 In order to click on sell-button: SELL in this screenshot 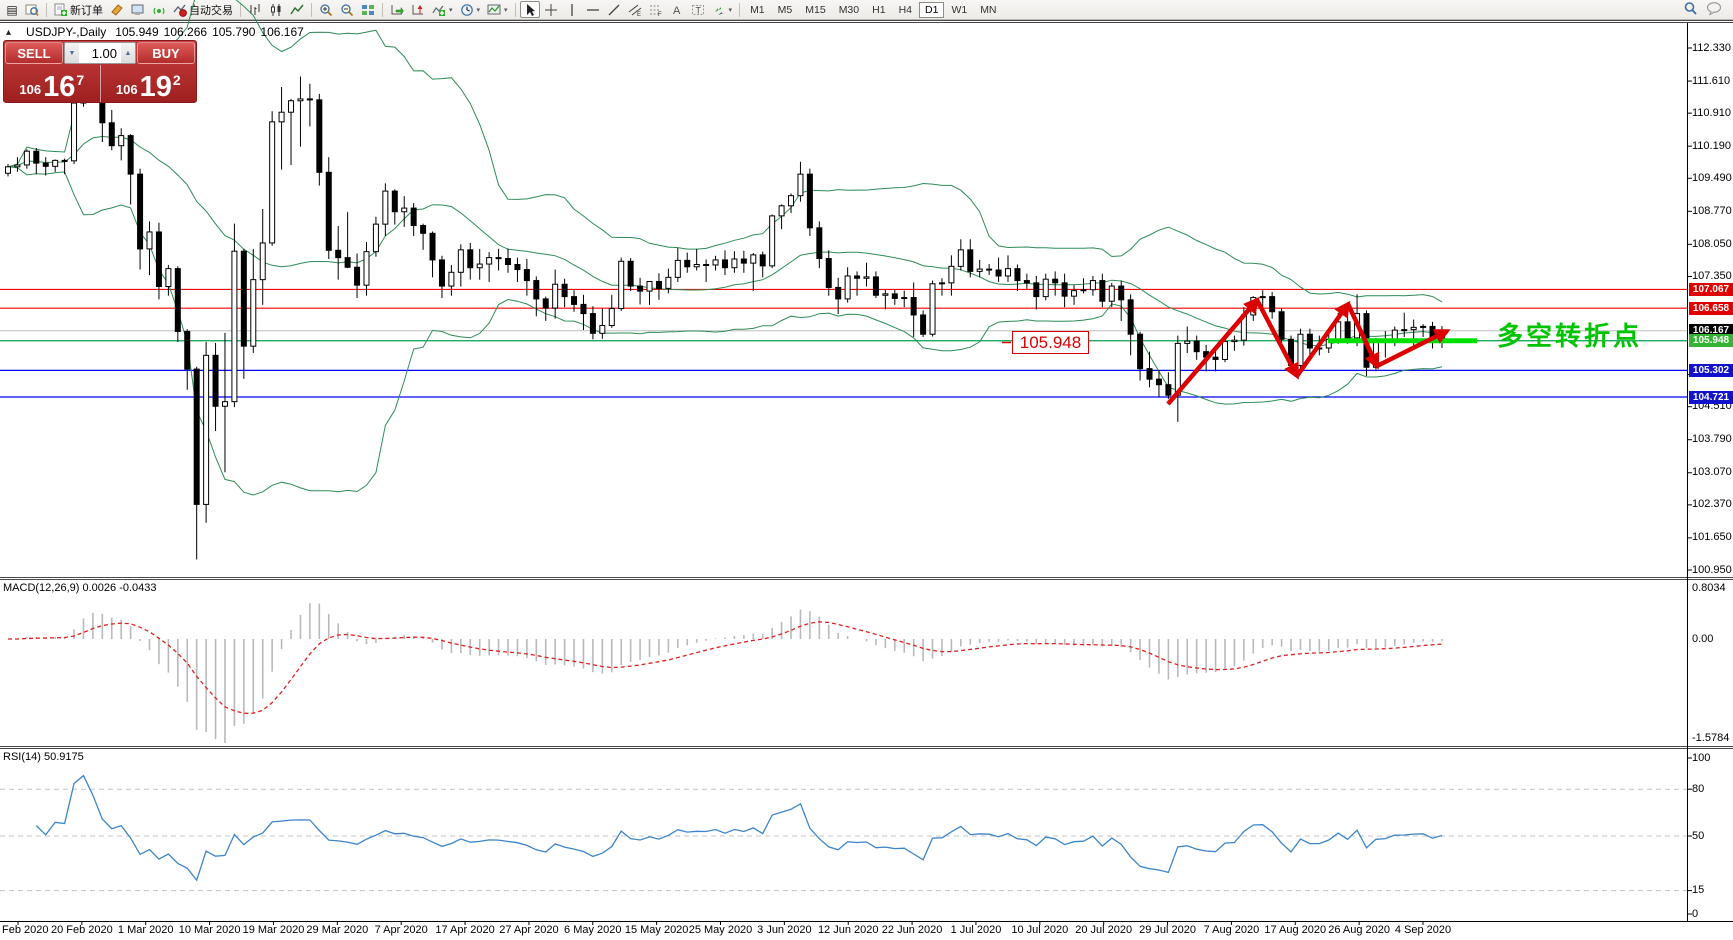, I will do `click(34, 53)`.